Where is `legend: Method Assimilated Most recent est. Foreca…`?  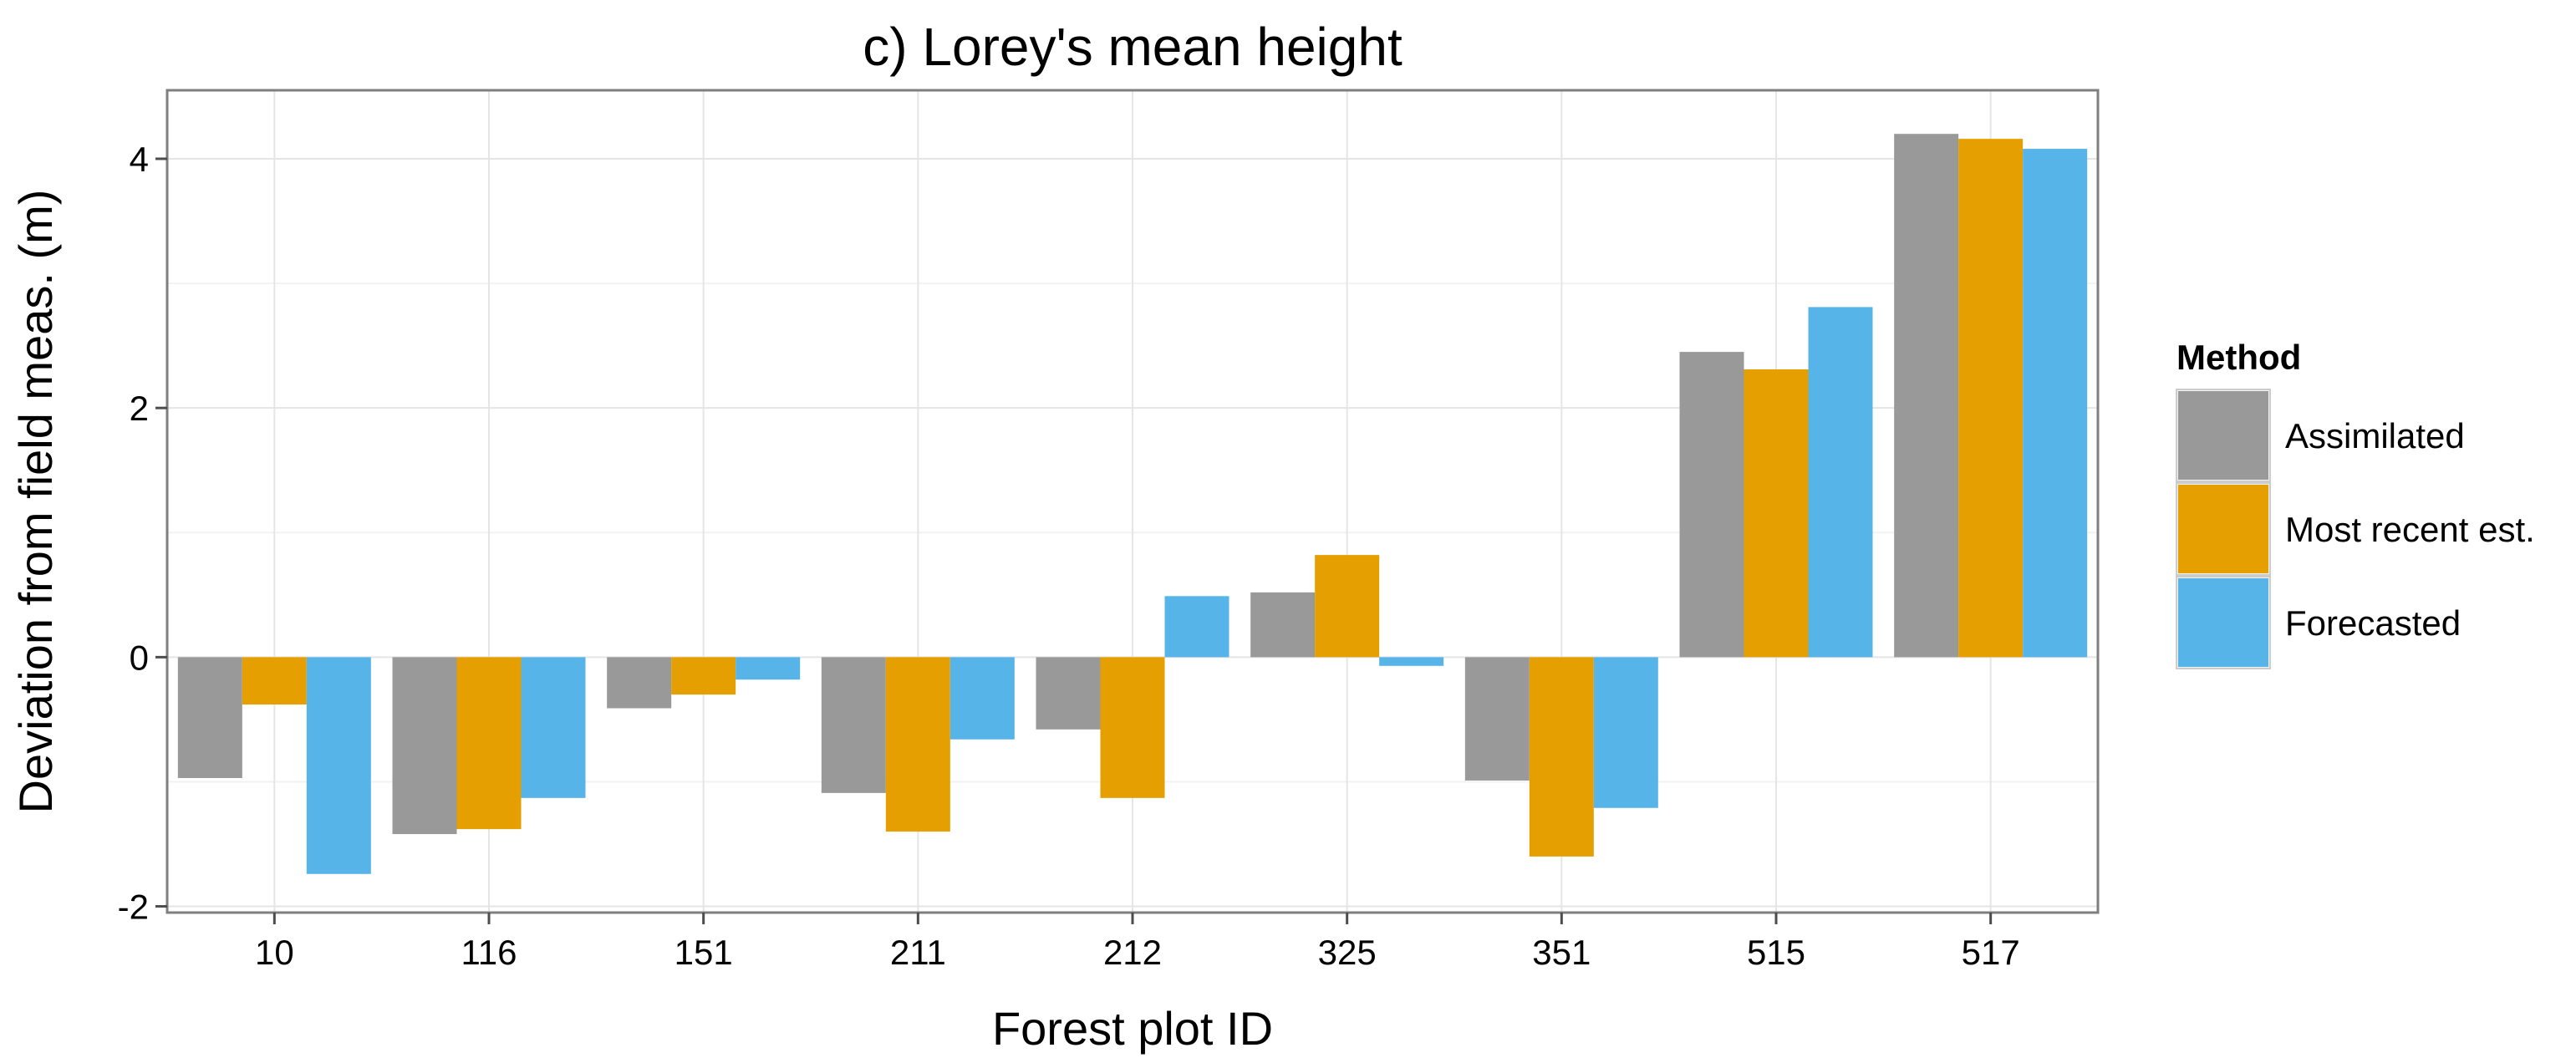 legend: Method Assimilated Most recent est. Foreca… is located at coordinates (2355, 504).